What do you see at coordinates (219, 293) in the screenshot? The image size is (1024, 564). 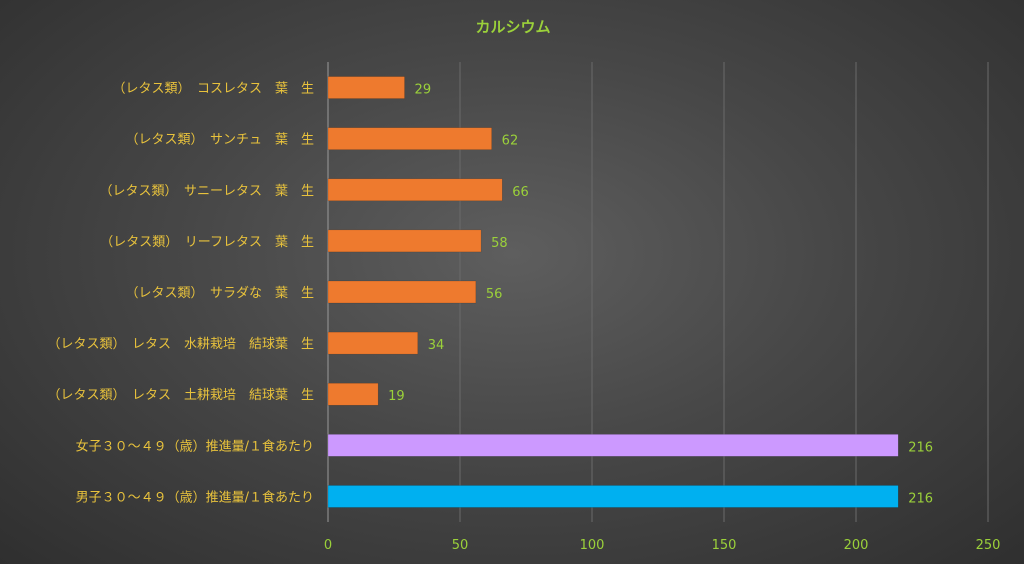 I see `category-label: （レタス類） サラダな 葉 生` at bounding box center [219, 293].